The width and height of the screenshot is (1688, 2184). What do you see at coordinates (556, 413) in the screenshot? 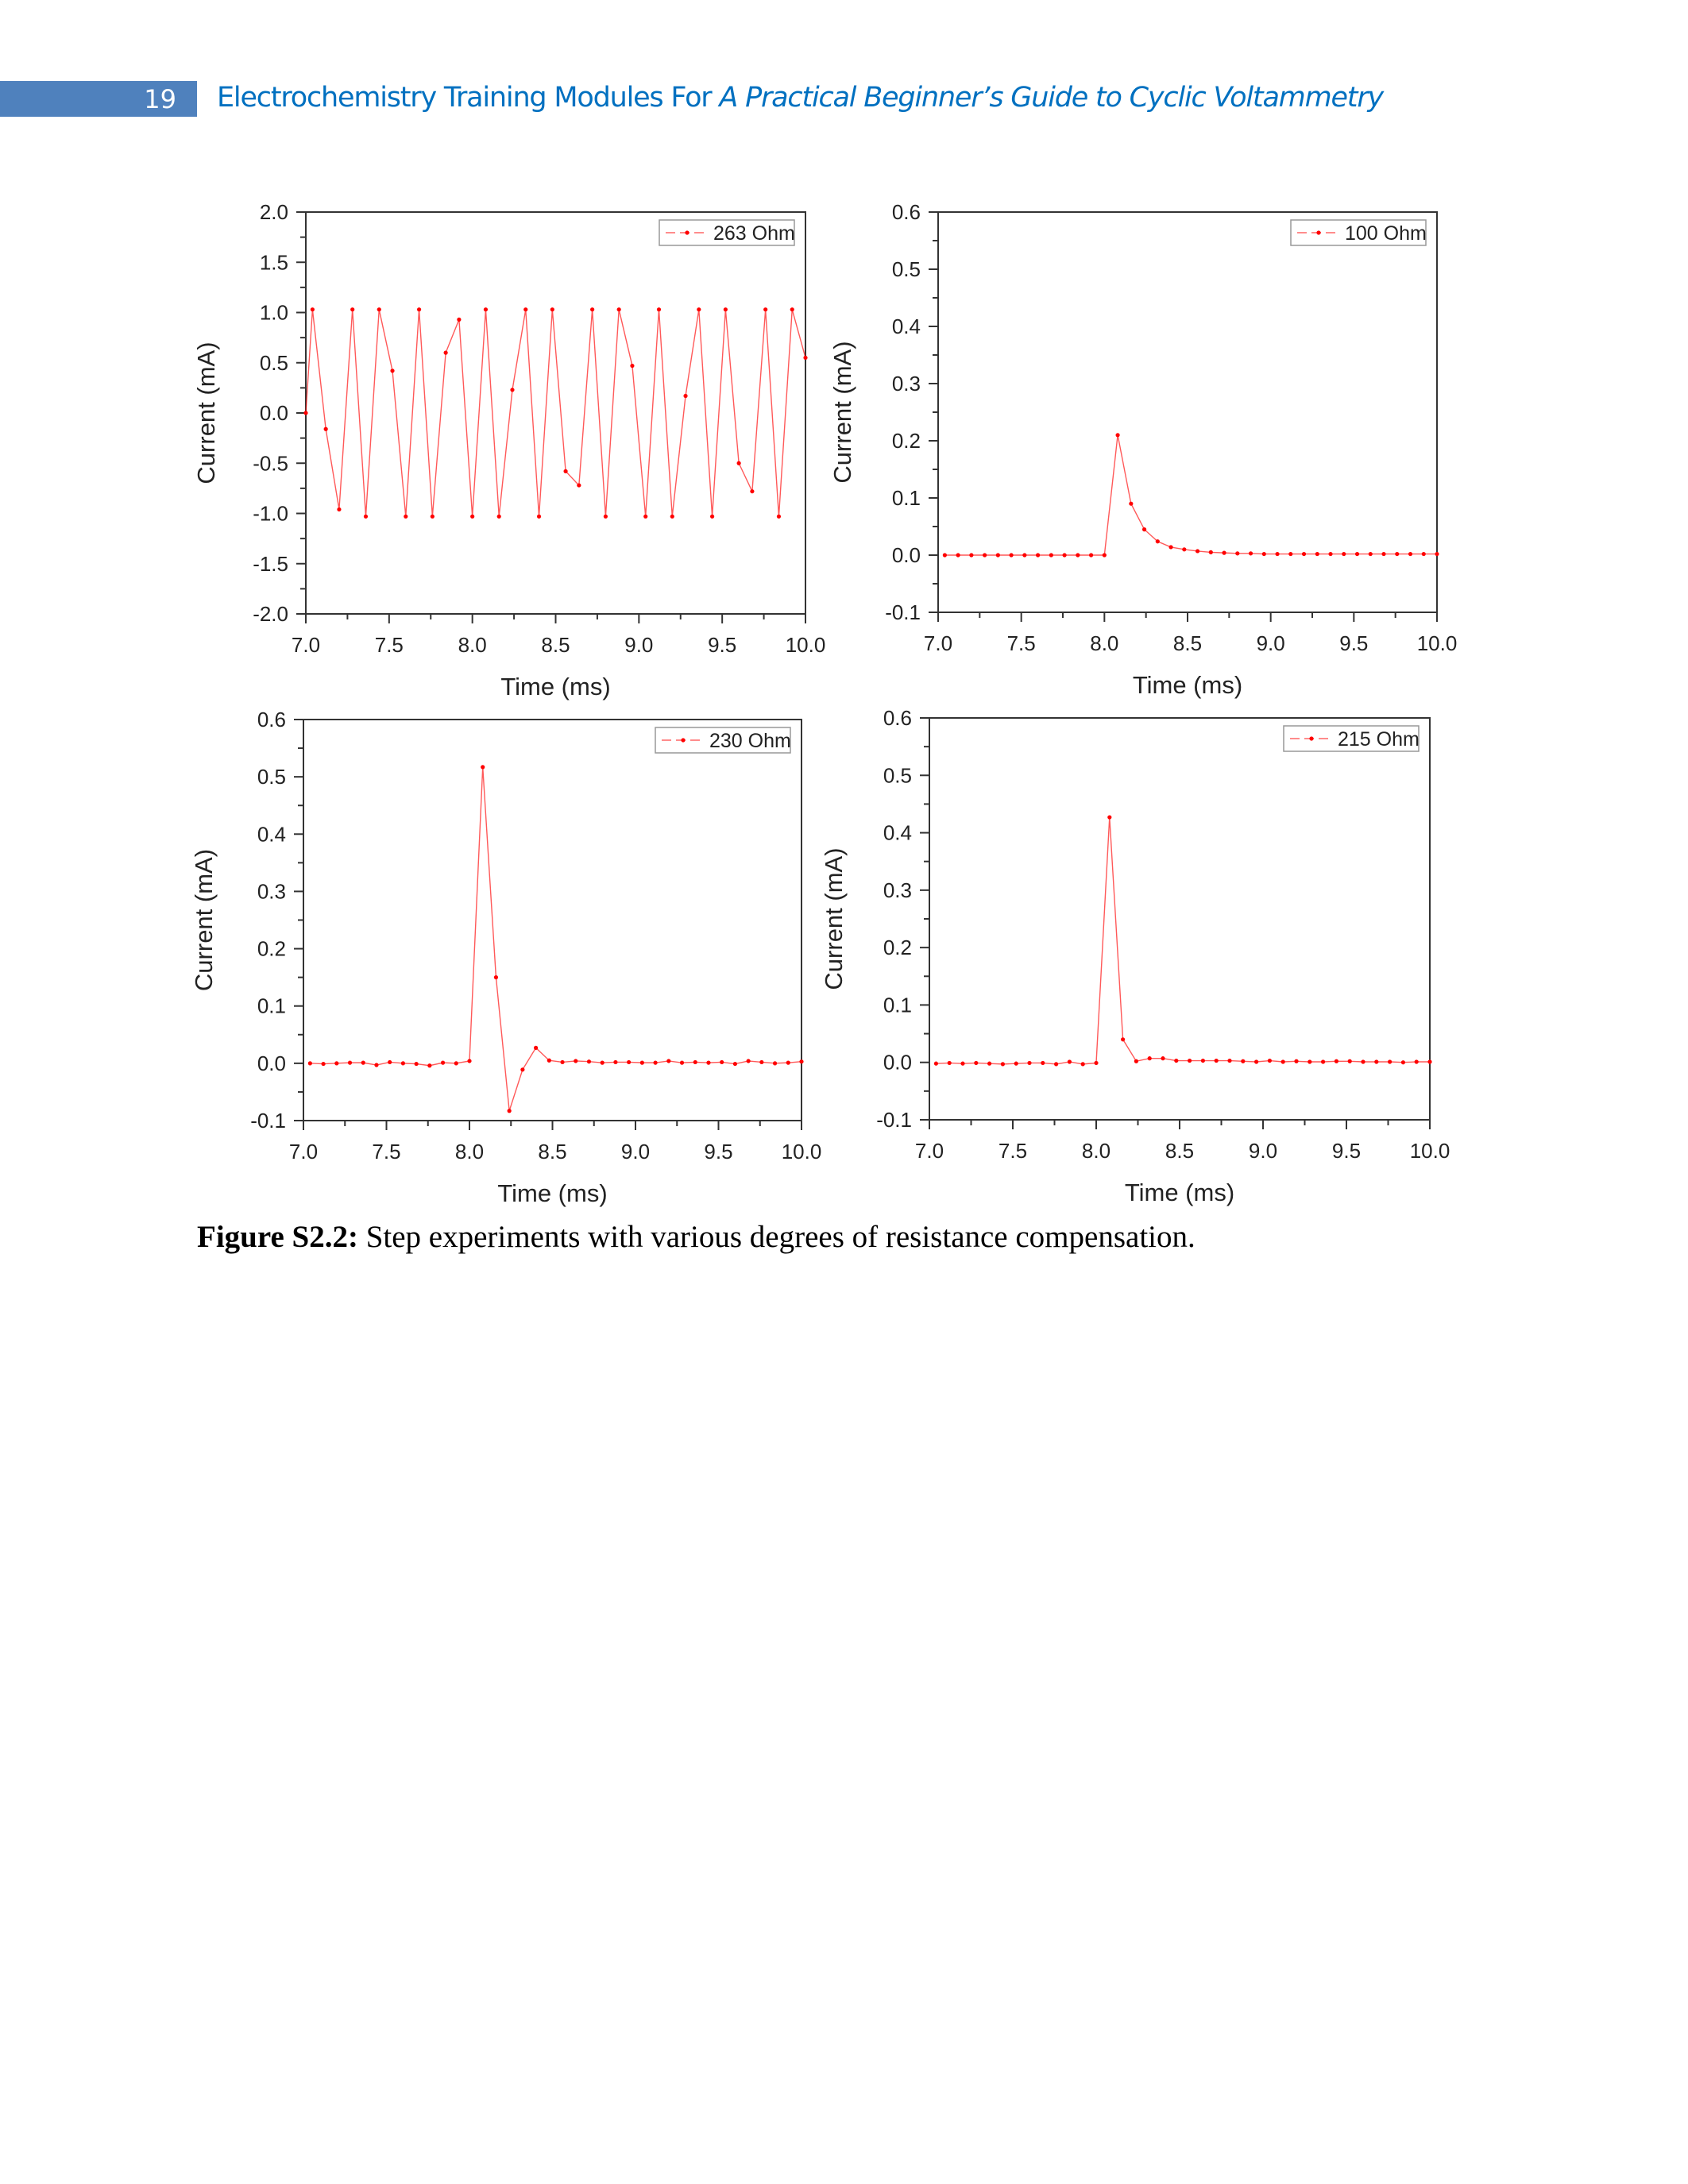
I see `plot-frame` at bounding box center [556, 413].